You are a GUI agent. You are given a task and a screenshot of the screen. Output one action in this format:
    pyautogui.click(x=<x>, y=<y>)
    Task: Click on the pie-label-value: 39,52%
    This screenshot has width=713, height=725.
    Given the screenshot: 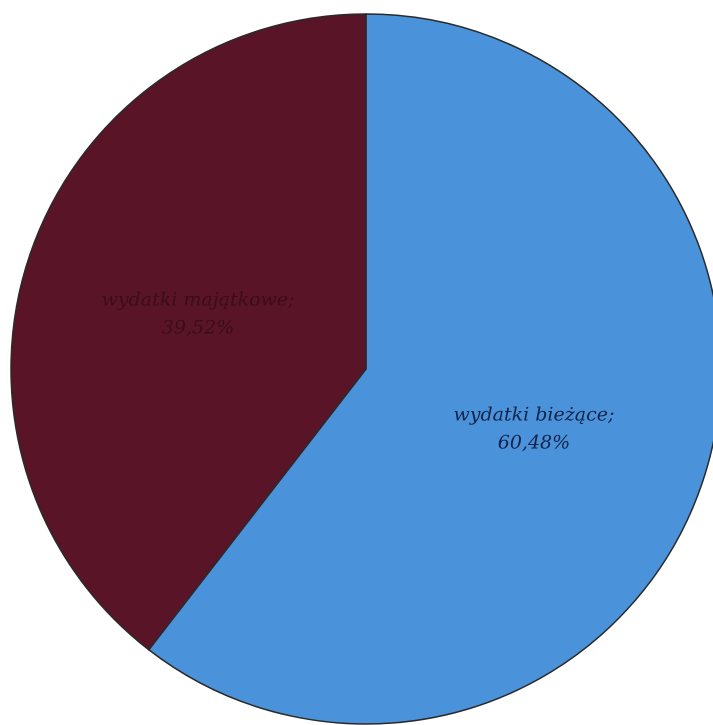 What is the action you would take?
    pyautogui.click(x=198, y=328)
    